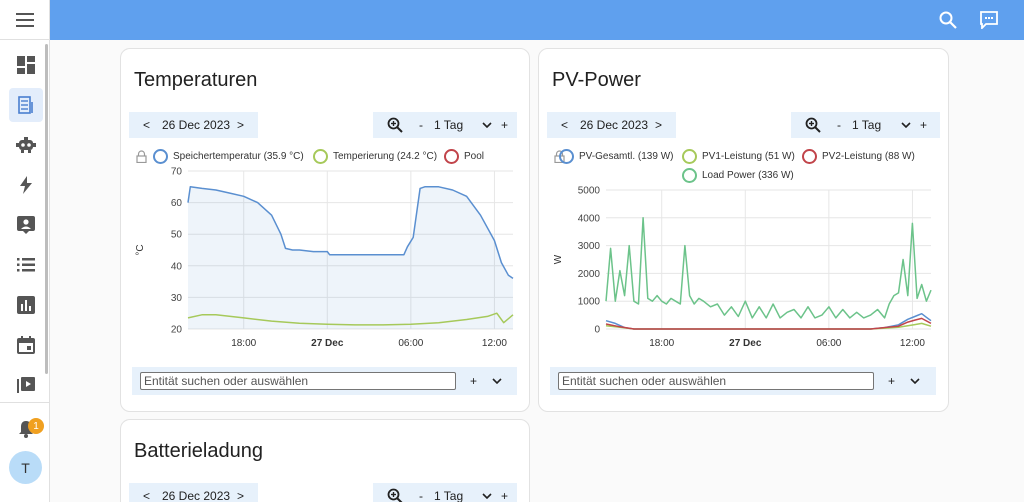 Image resolution: width=1024 pixels, height=502 pixels. I want to click on card-title: Batterieladung, so click(198, 451).